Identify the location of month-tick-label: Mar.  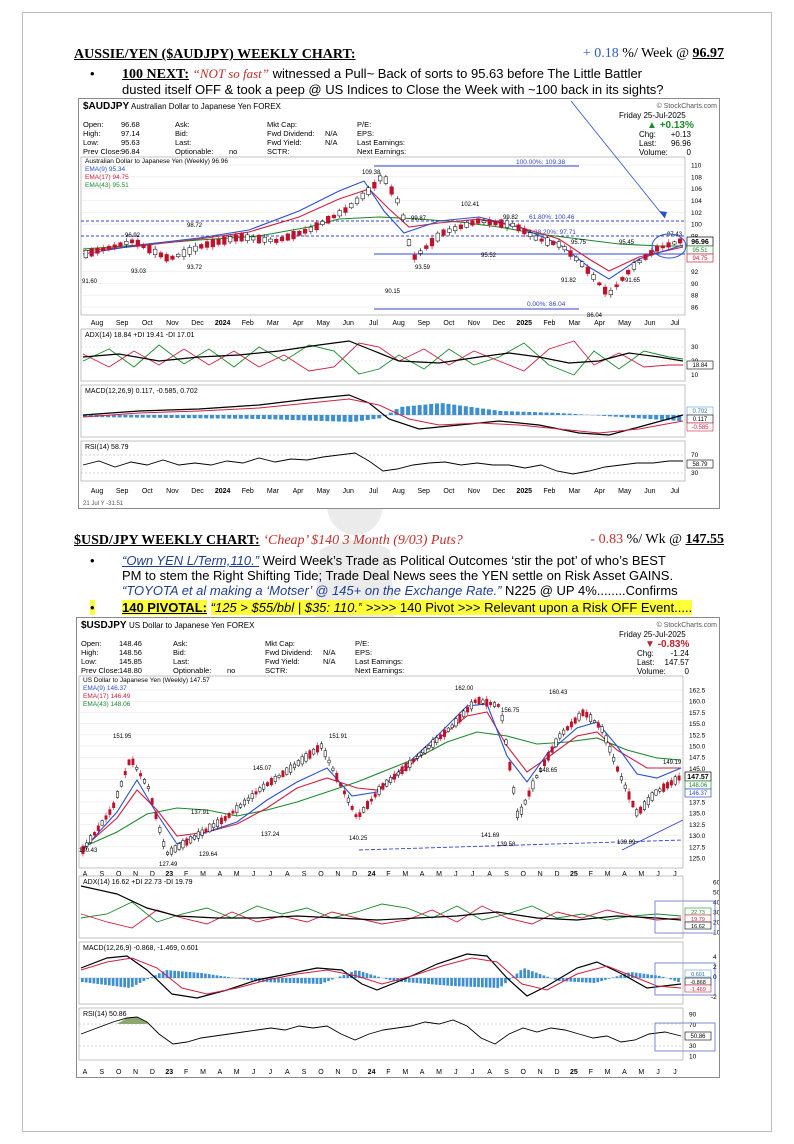
(574, 323).